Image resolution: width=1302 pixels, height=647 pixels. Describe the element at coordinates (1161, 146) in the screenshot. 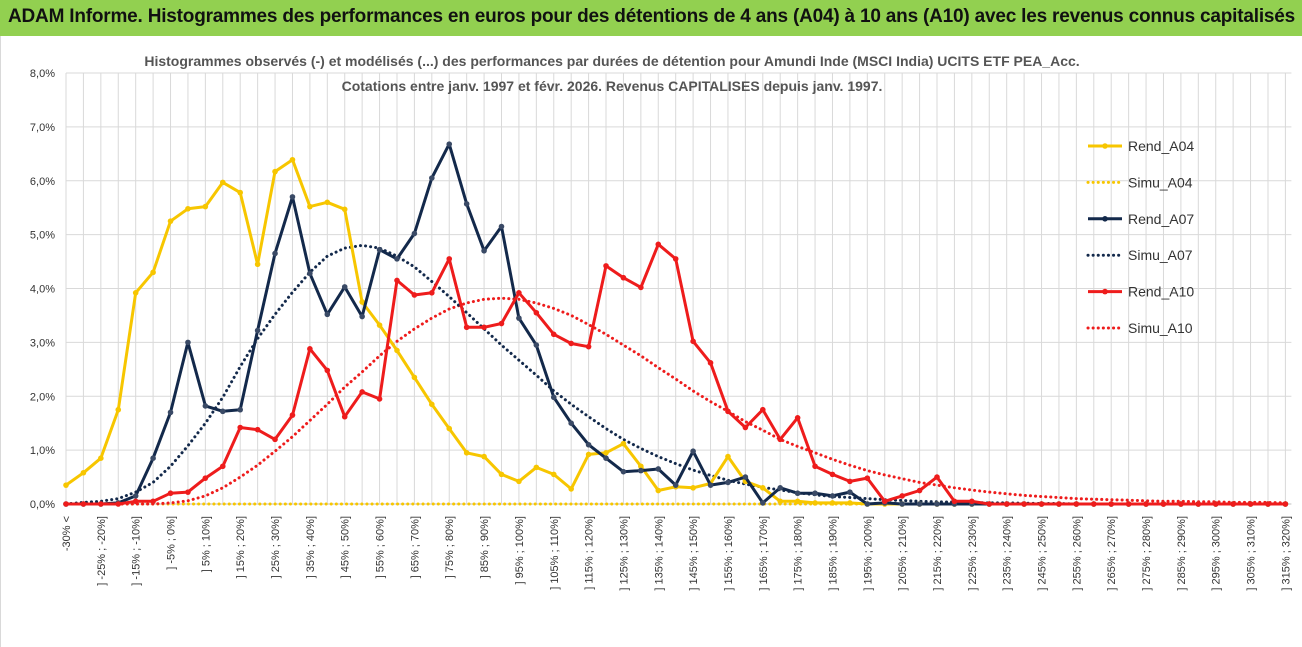

I see `legend-label: Rend_A04` at that location.